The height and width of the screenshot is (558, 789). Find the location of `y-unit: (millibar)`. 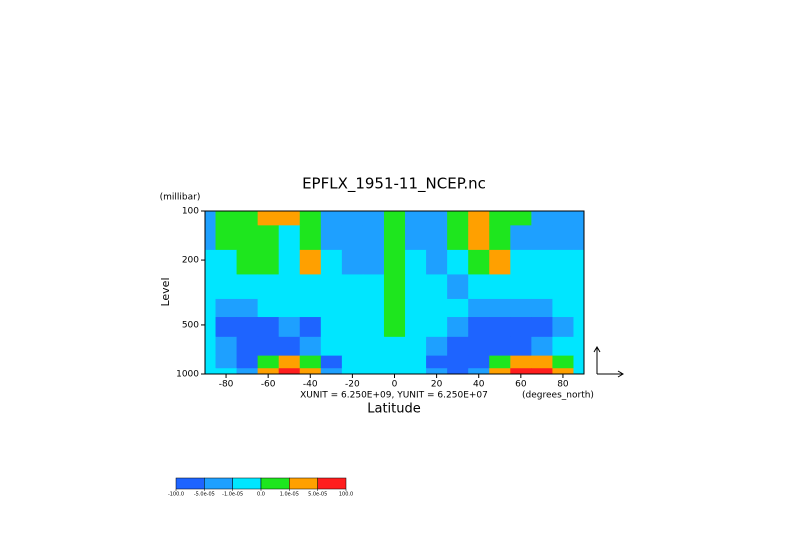

y-unit: (millibar) is located at coordinates (180, 198).